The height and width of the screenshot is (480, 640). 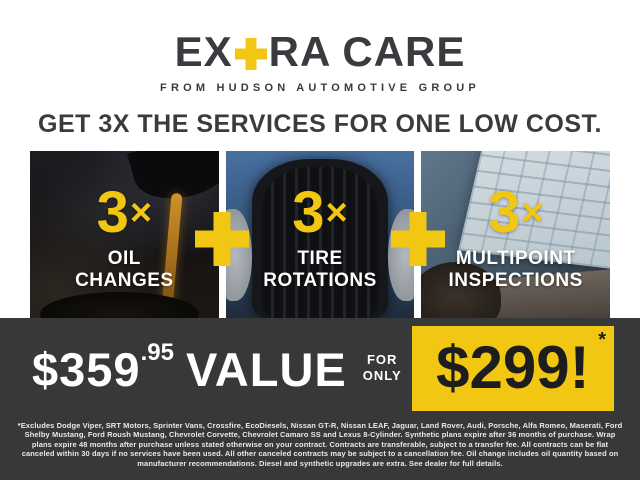 I want to click on inspection-laptop-photo, so click(x=516, y=234).